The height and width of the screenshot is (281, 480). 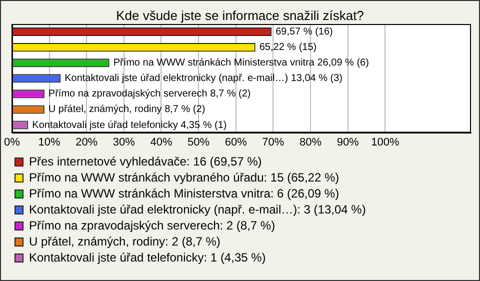 What do you see at coordinates (127, 110) in the screenshot?
I see `data-label: U přátel, známých, rodiny 8,7 % (2)` at bounding box center [127, 110].